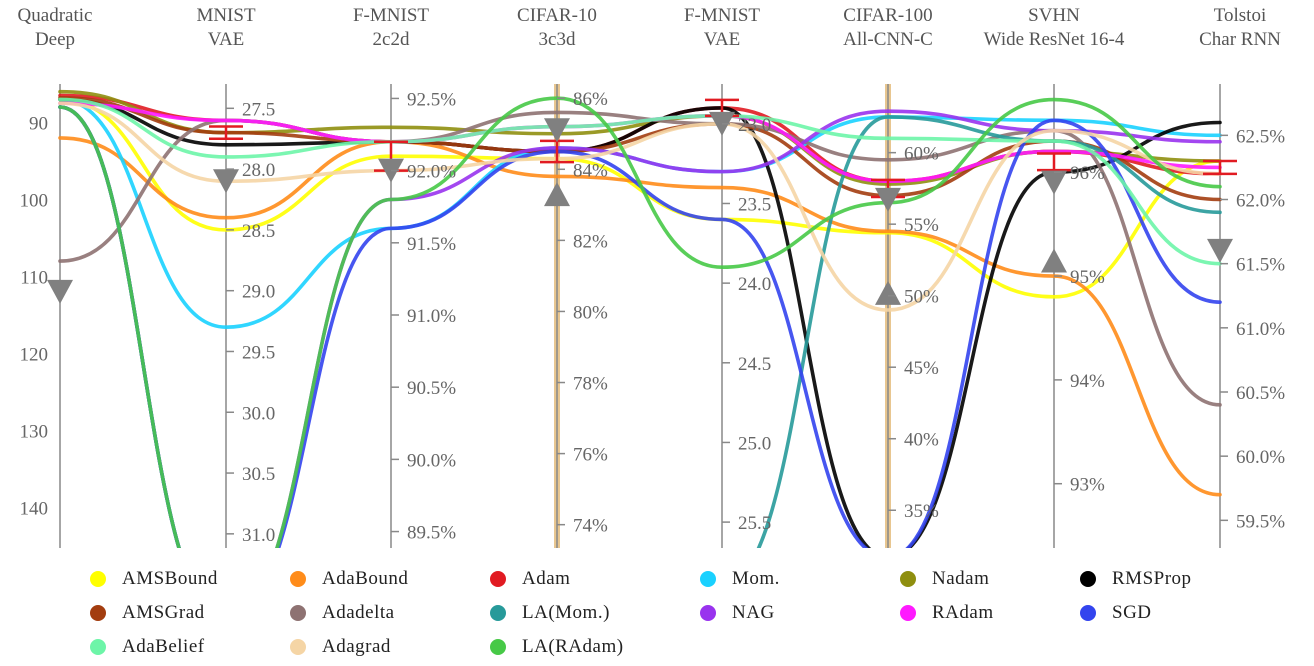 The width and height of the screenshot is (1314, 666). What do you see at coordinates (721, 15) in the screenshot?
I see `axis-title-line: F-MNIST` at bounding box center [721, 15].